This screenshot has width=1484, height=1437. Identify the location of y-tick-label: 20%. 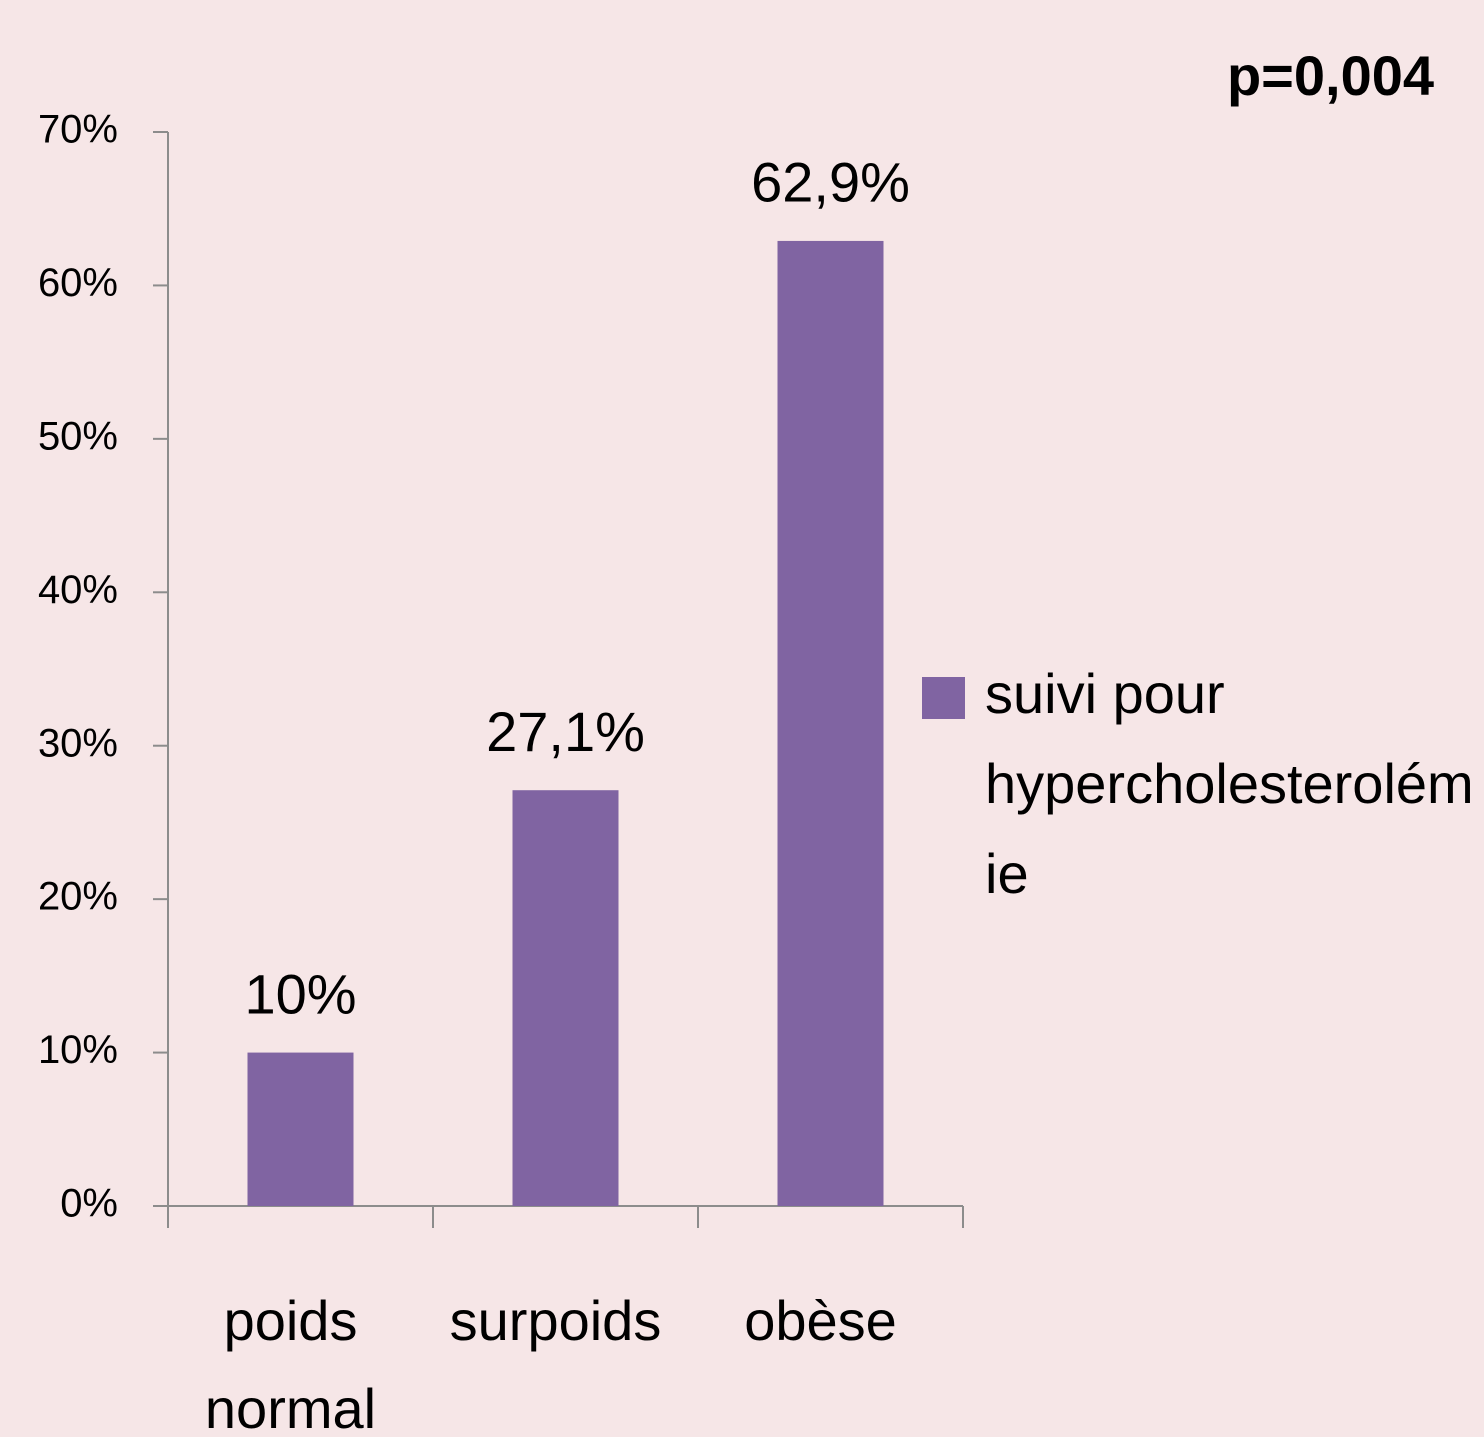
(78, 897).